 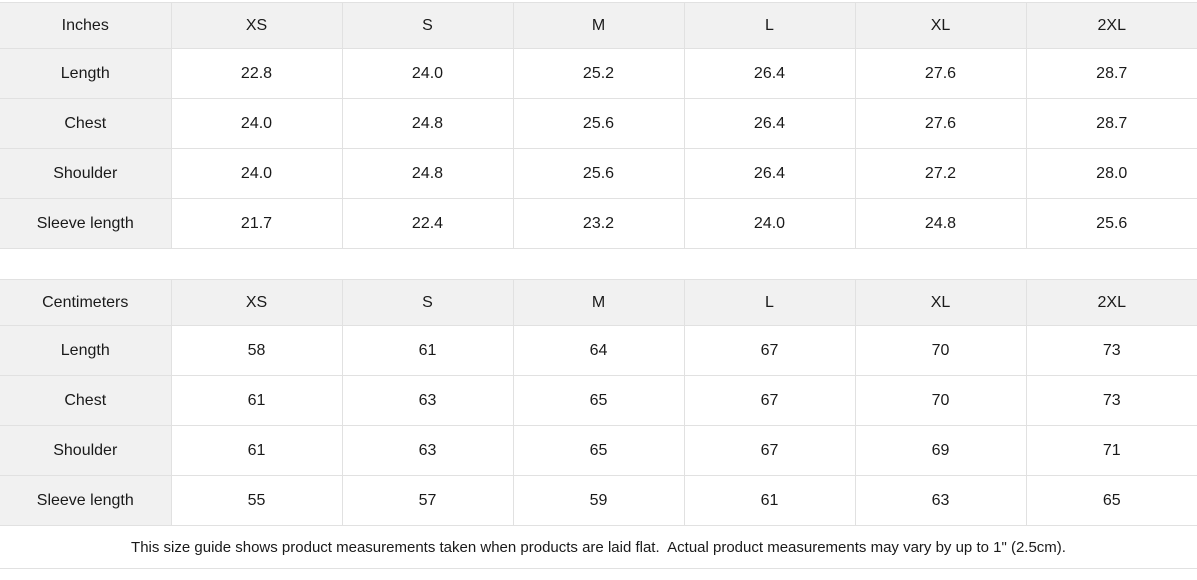 What do you see at coordinates (940, 173) in the screenshot?
I see `size-value-cell: 27.2` at bounding box center [940, 173].